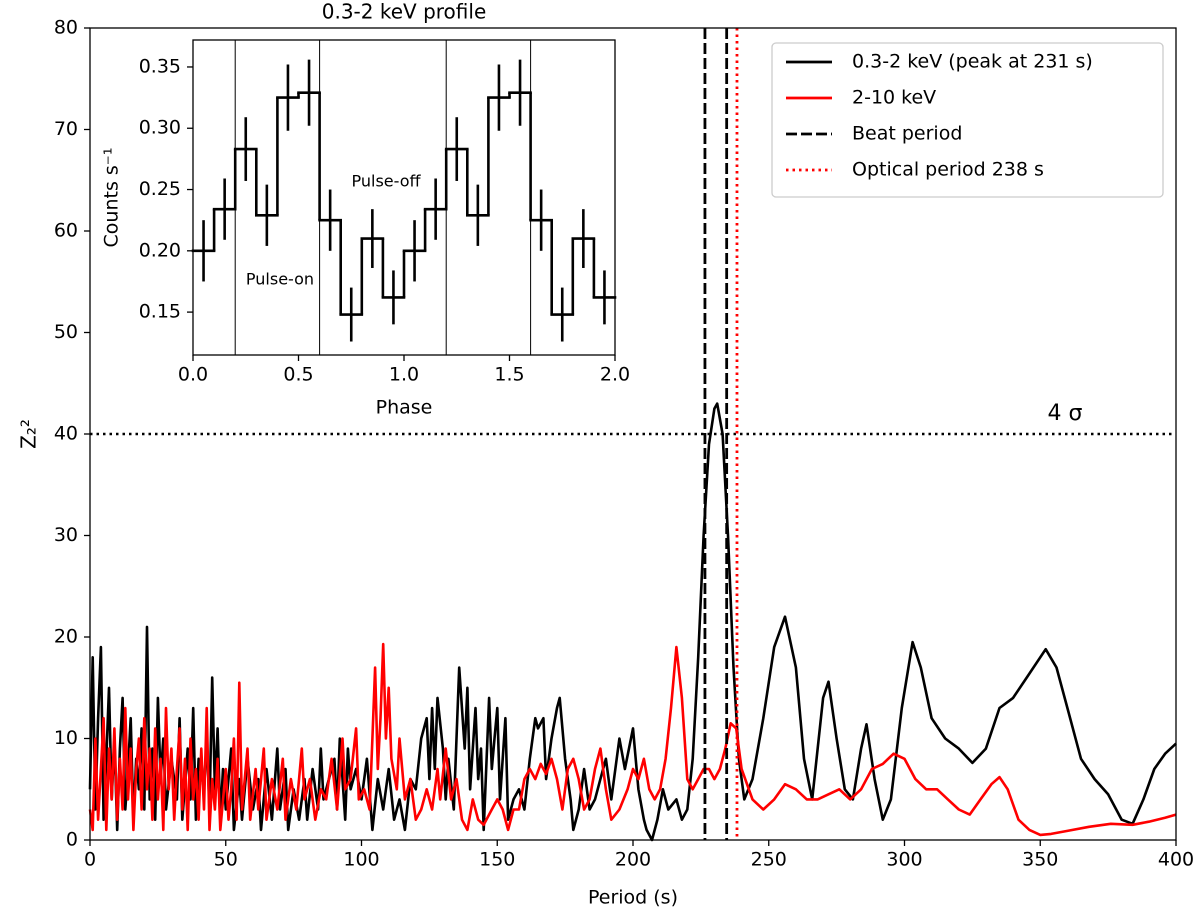 Image resolution: width=1200 pixels, height=912 pixels. What do you see at coordinates (298, 375) in the screenshot?
I see `inset-x-tick-label: 0.5` at bounding box center [298, 375].